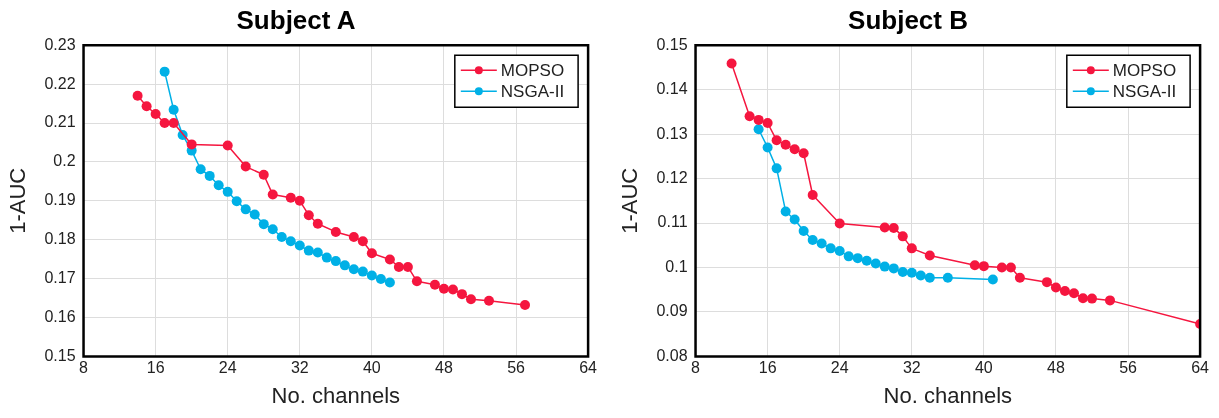 The height and width of the screenshot is (418, 1219). Describe the element at coordinates (672, 133) in the screenshot. I see `y-tick-label: 0.13` at that location.